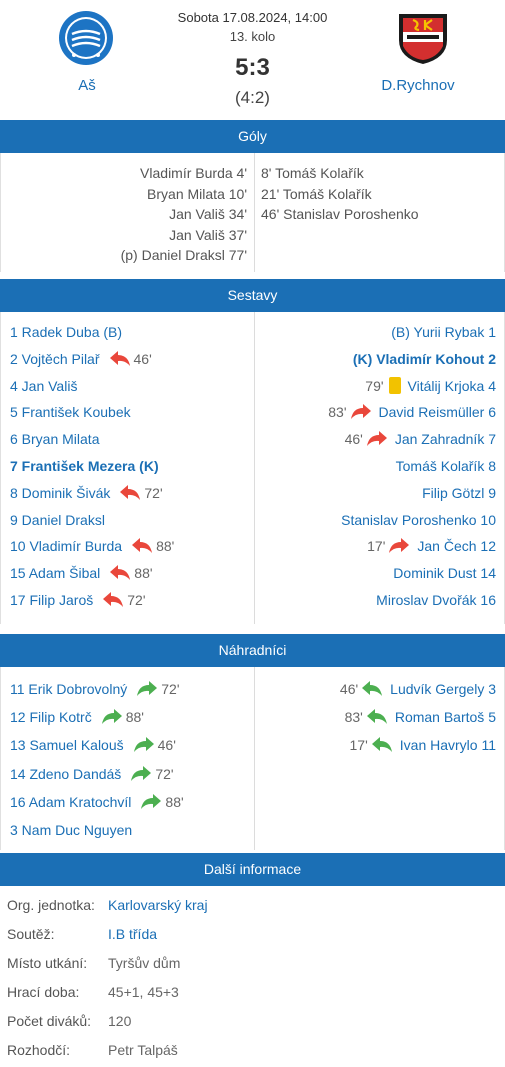  What do you see at coordinates (144, 963) in the screenshot?
I see `info-value: Tyršův dům` at bounding box center [144, 963].